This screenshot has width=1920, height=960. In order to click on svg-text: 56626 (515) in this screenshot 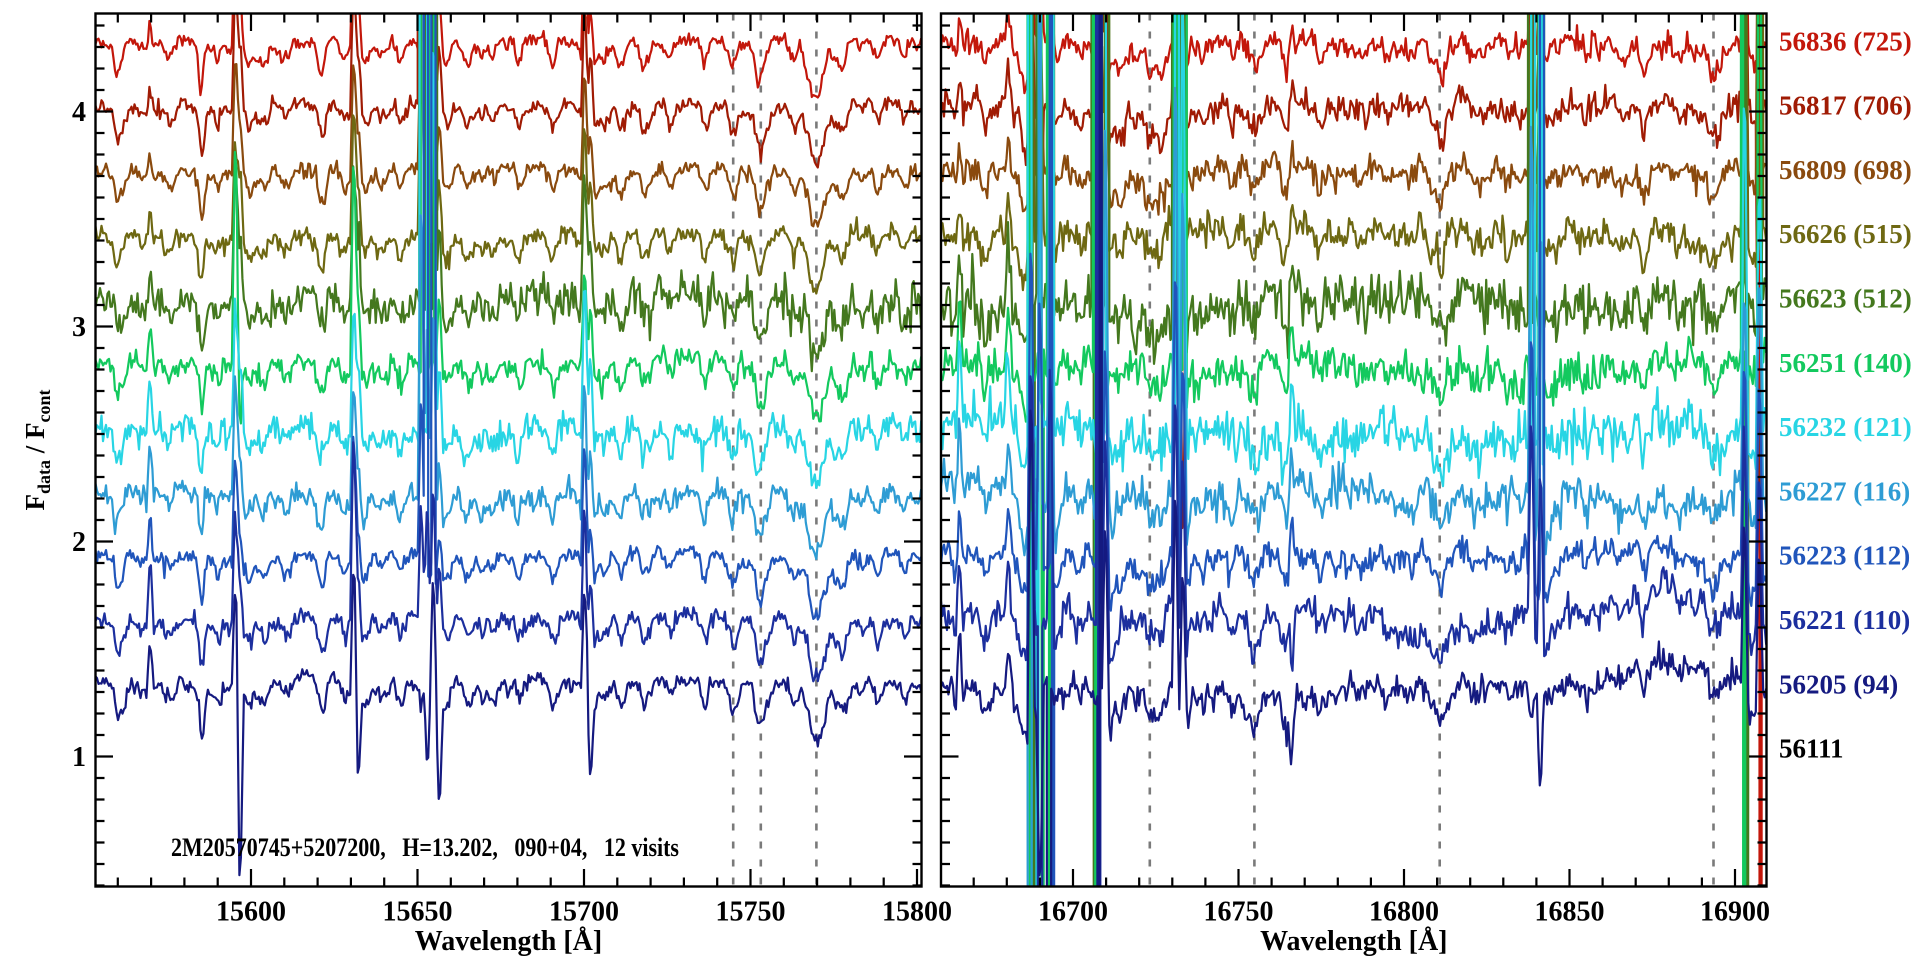, I will do `click(1845, 234)`.